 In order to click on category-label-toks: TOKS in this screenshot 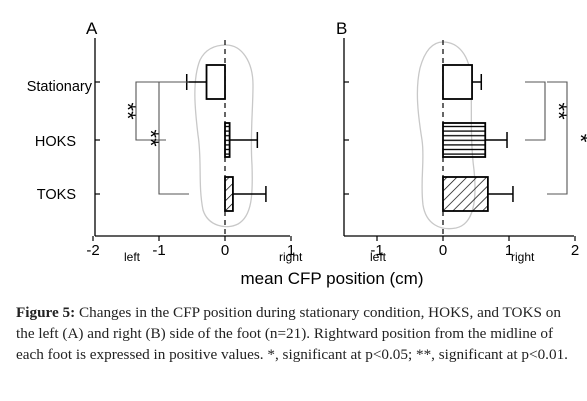, I will do `click(56, 195)`.